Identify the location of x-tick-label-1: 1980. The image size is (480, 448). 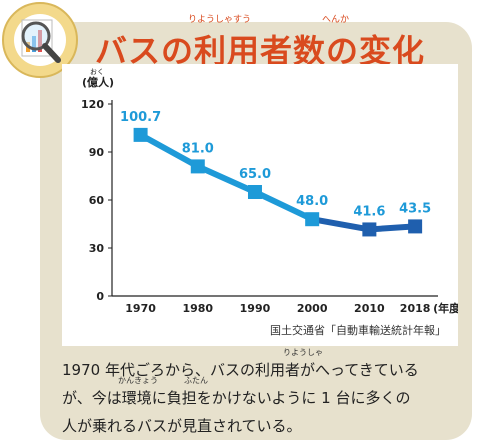
(197, 308).